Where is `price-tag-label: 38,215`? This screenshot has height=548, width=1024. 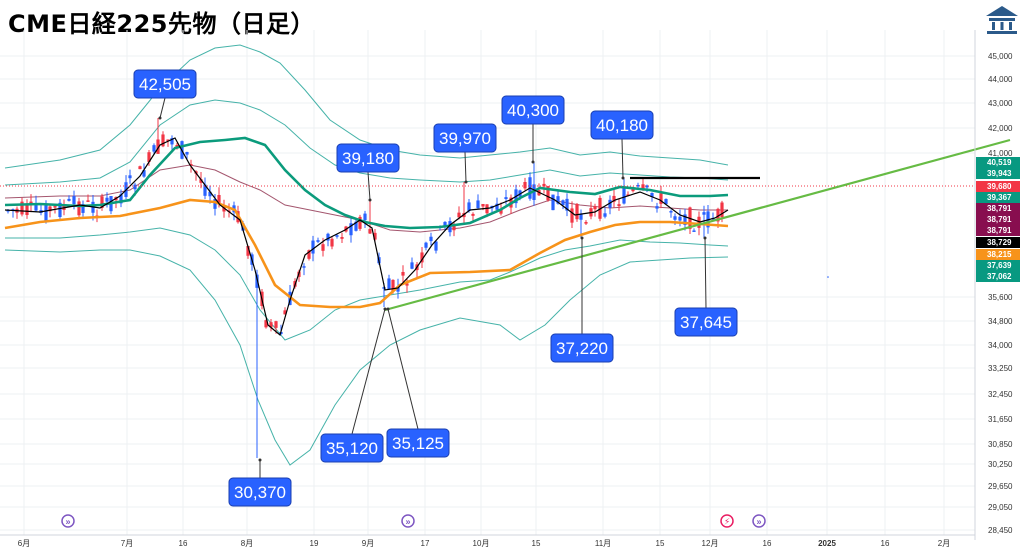
price-tag-label: 38,215 is located at coordinates (999, 254).